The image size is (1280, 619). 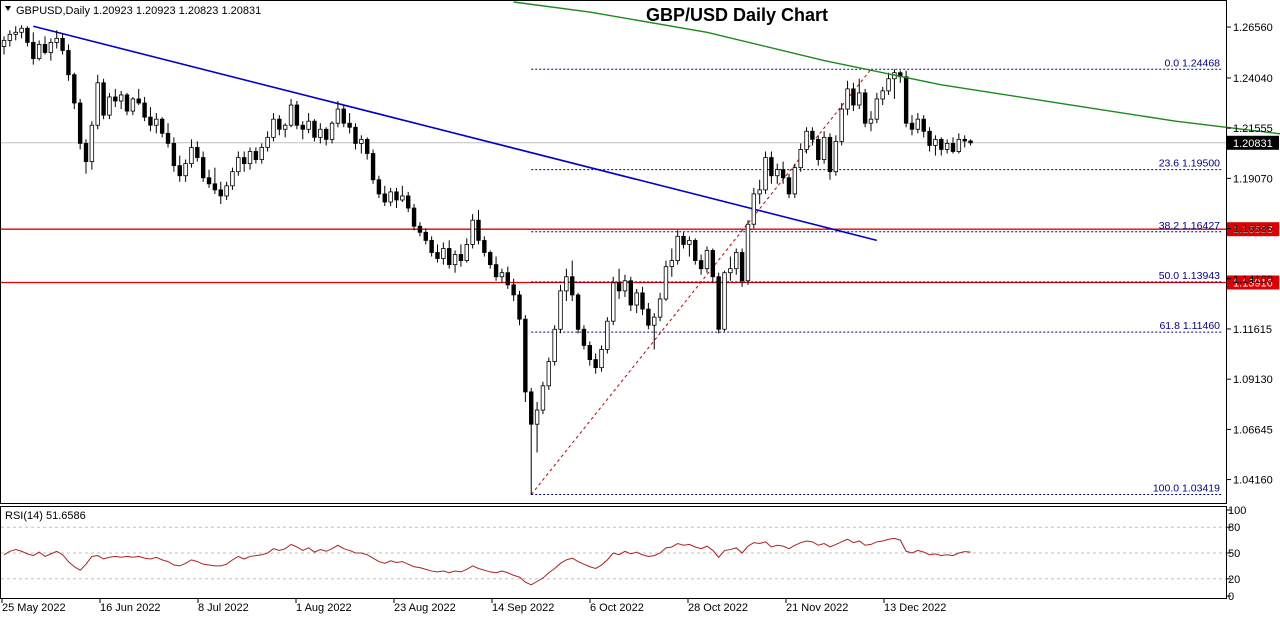 What do you see at coordinates (8, 8) in the screenshot?
I see `dropdown-arrow-icon` at bounding box center [8, 8].